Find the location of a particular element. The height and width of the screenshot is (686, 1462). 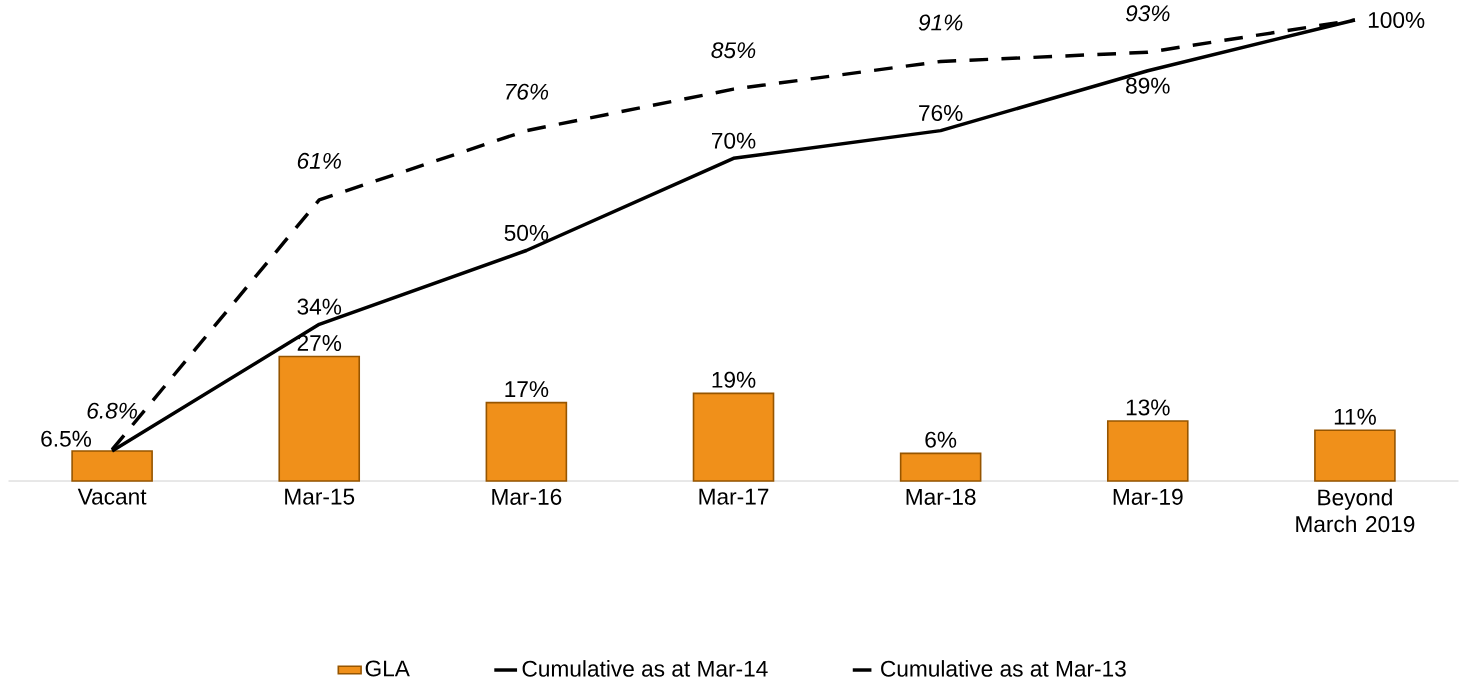

legend-label: GLA is located at coordinates (387, 668).